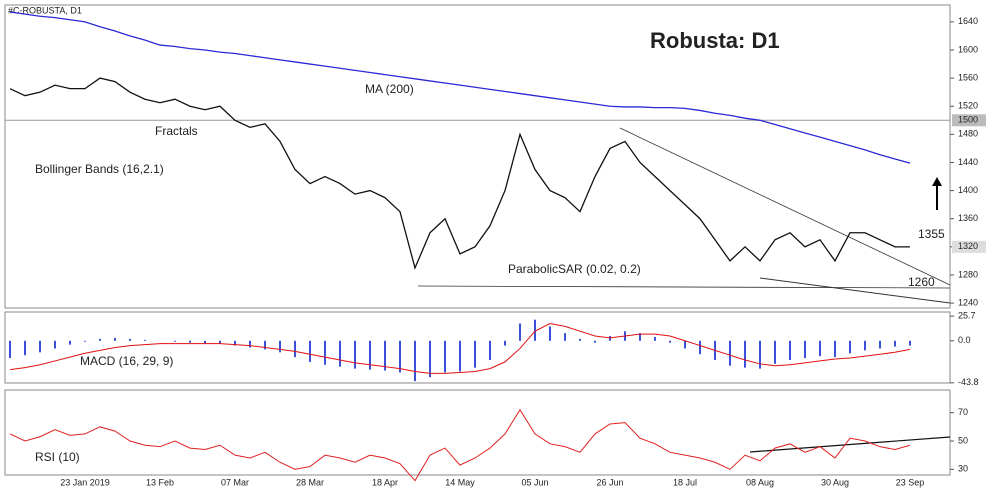  Describe the element at coordinates (310, 482) in the screenshot. I see `x-tick-label: 28 Mar` at that location.